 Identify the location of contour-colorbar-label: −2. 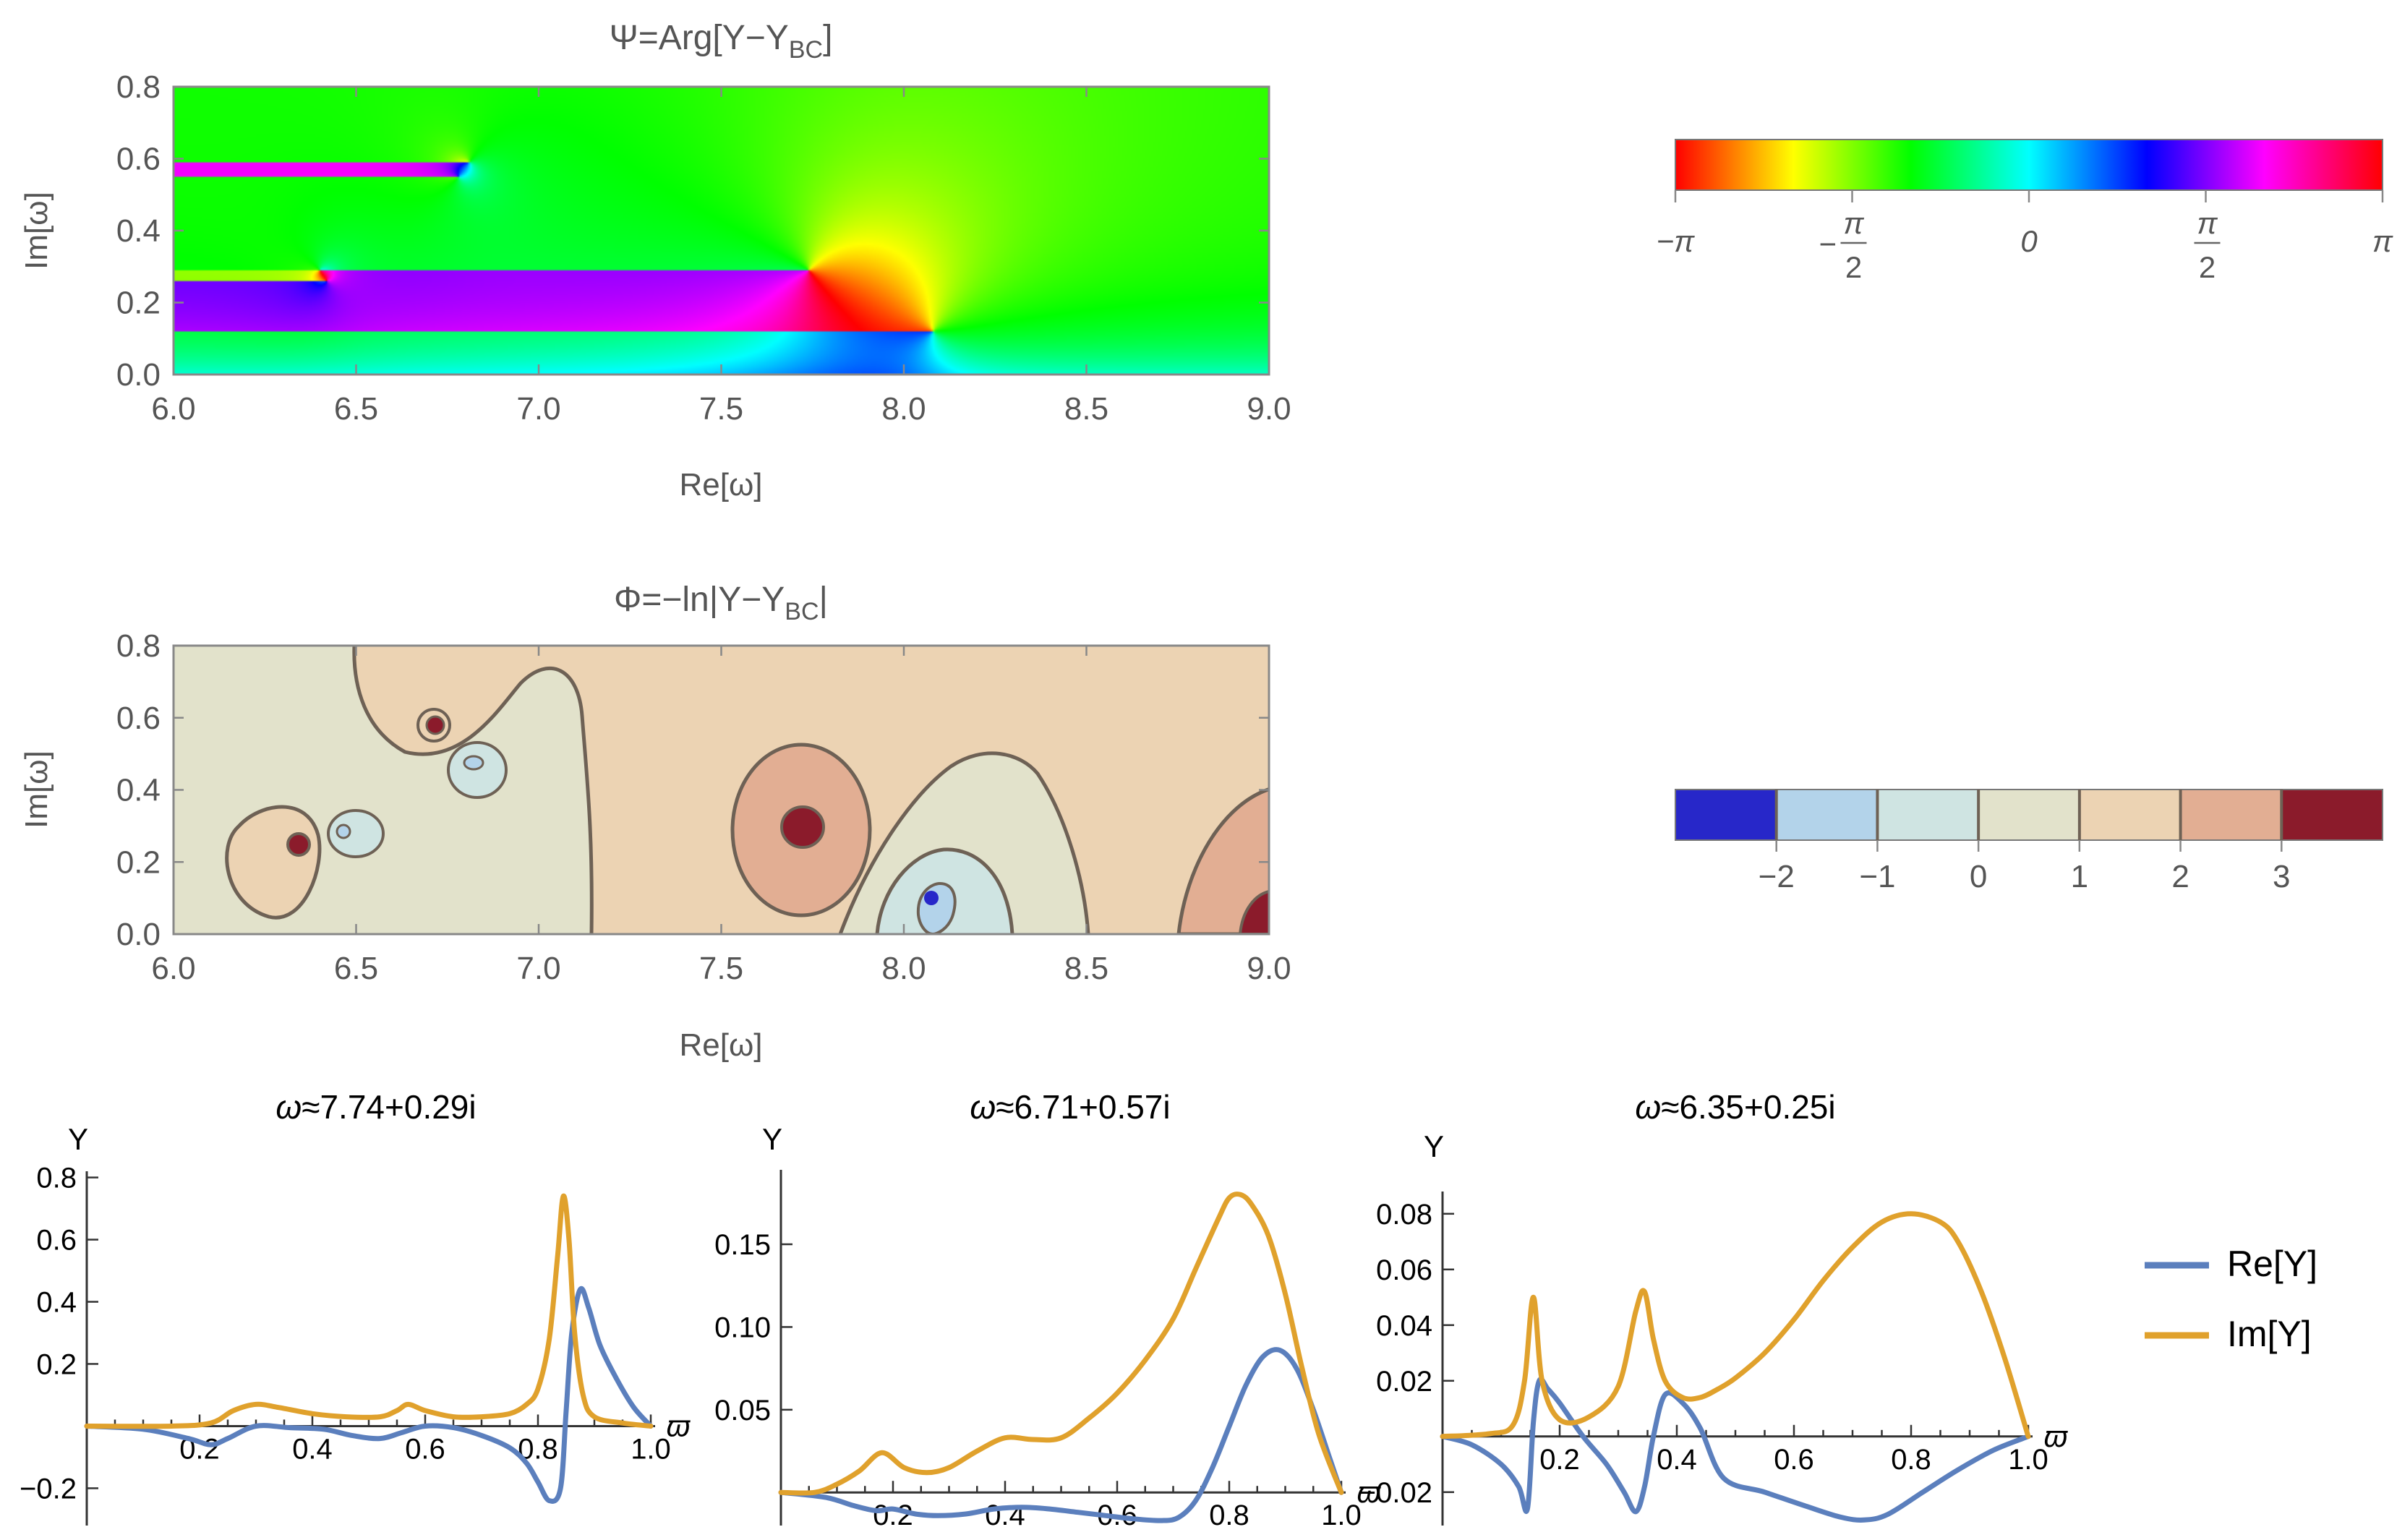
(1777, 876).